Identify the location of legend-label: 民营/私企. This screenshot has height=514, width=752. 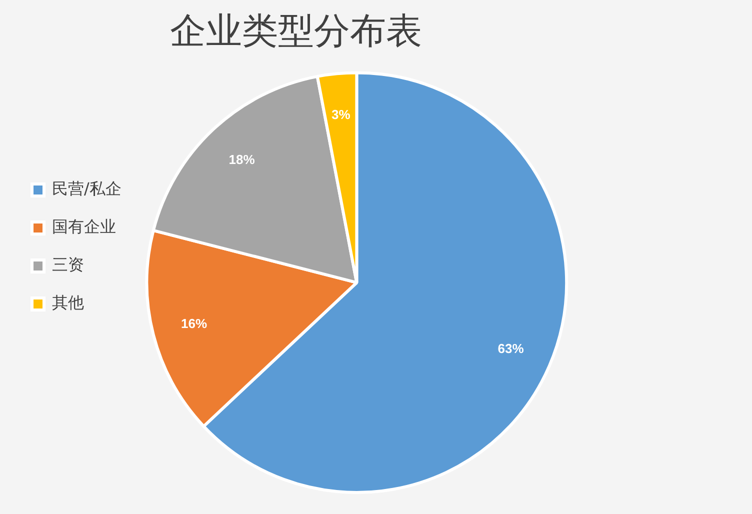
(87, 188).